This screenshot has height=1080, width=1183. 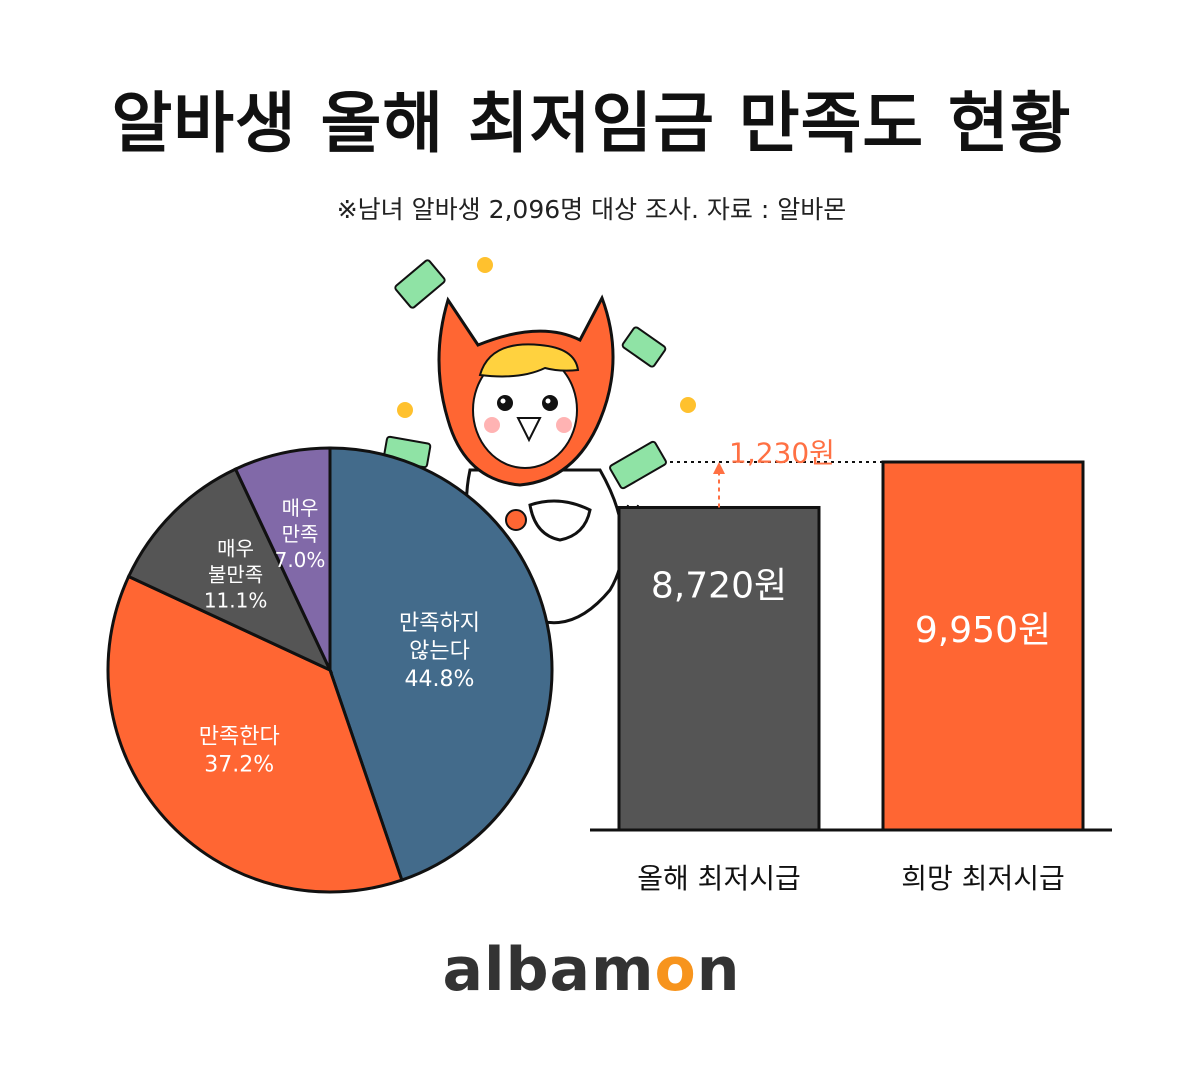 I want to click on bar-category-label: 올해 최저시급, so click(x=718, y=878).